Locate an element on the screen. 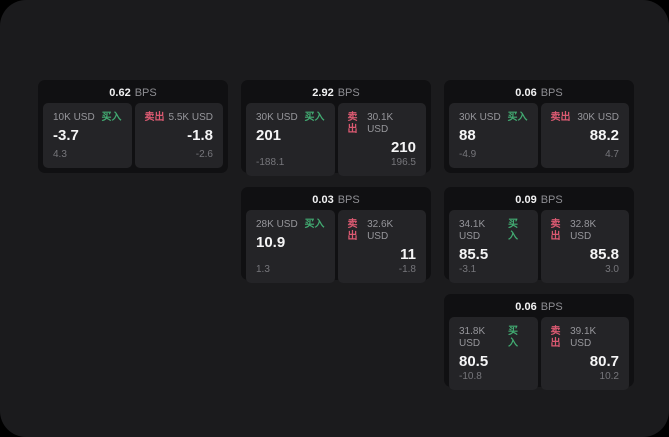  sell-tile-top-row: 卖出 30K USD is located at coordinates (585, 118).